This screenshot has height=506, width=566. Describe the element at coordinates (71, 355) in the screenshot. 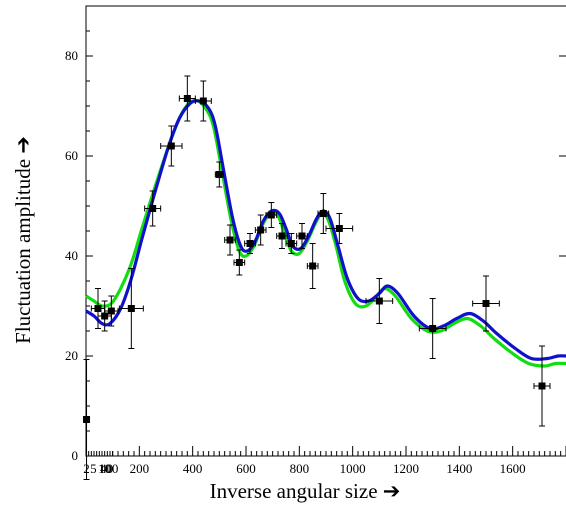

I see `y-tick-label: 20` at that location.